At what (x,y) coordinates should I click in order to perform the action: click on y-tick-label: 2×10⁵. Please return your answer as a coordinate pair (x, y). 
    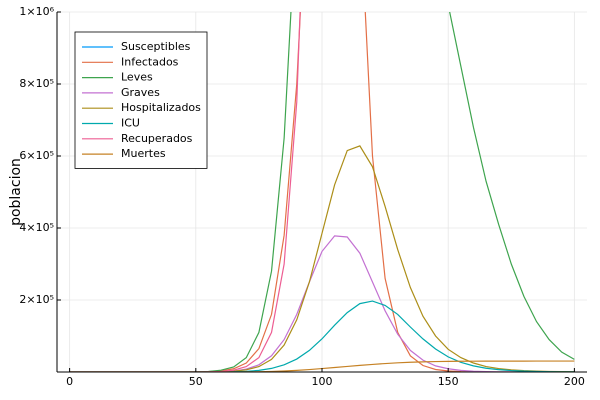
    Looking at the image, I should click on (36, 299).